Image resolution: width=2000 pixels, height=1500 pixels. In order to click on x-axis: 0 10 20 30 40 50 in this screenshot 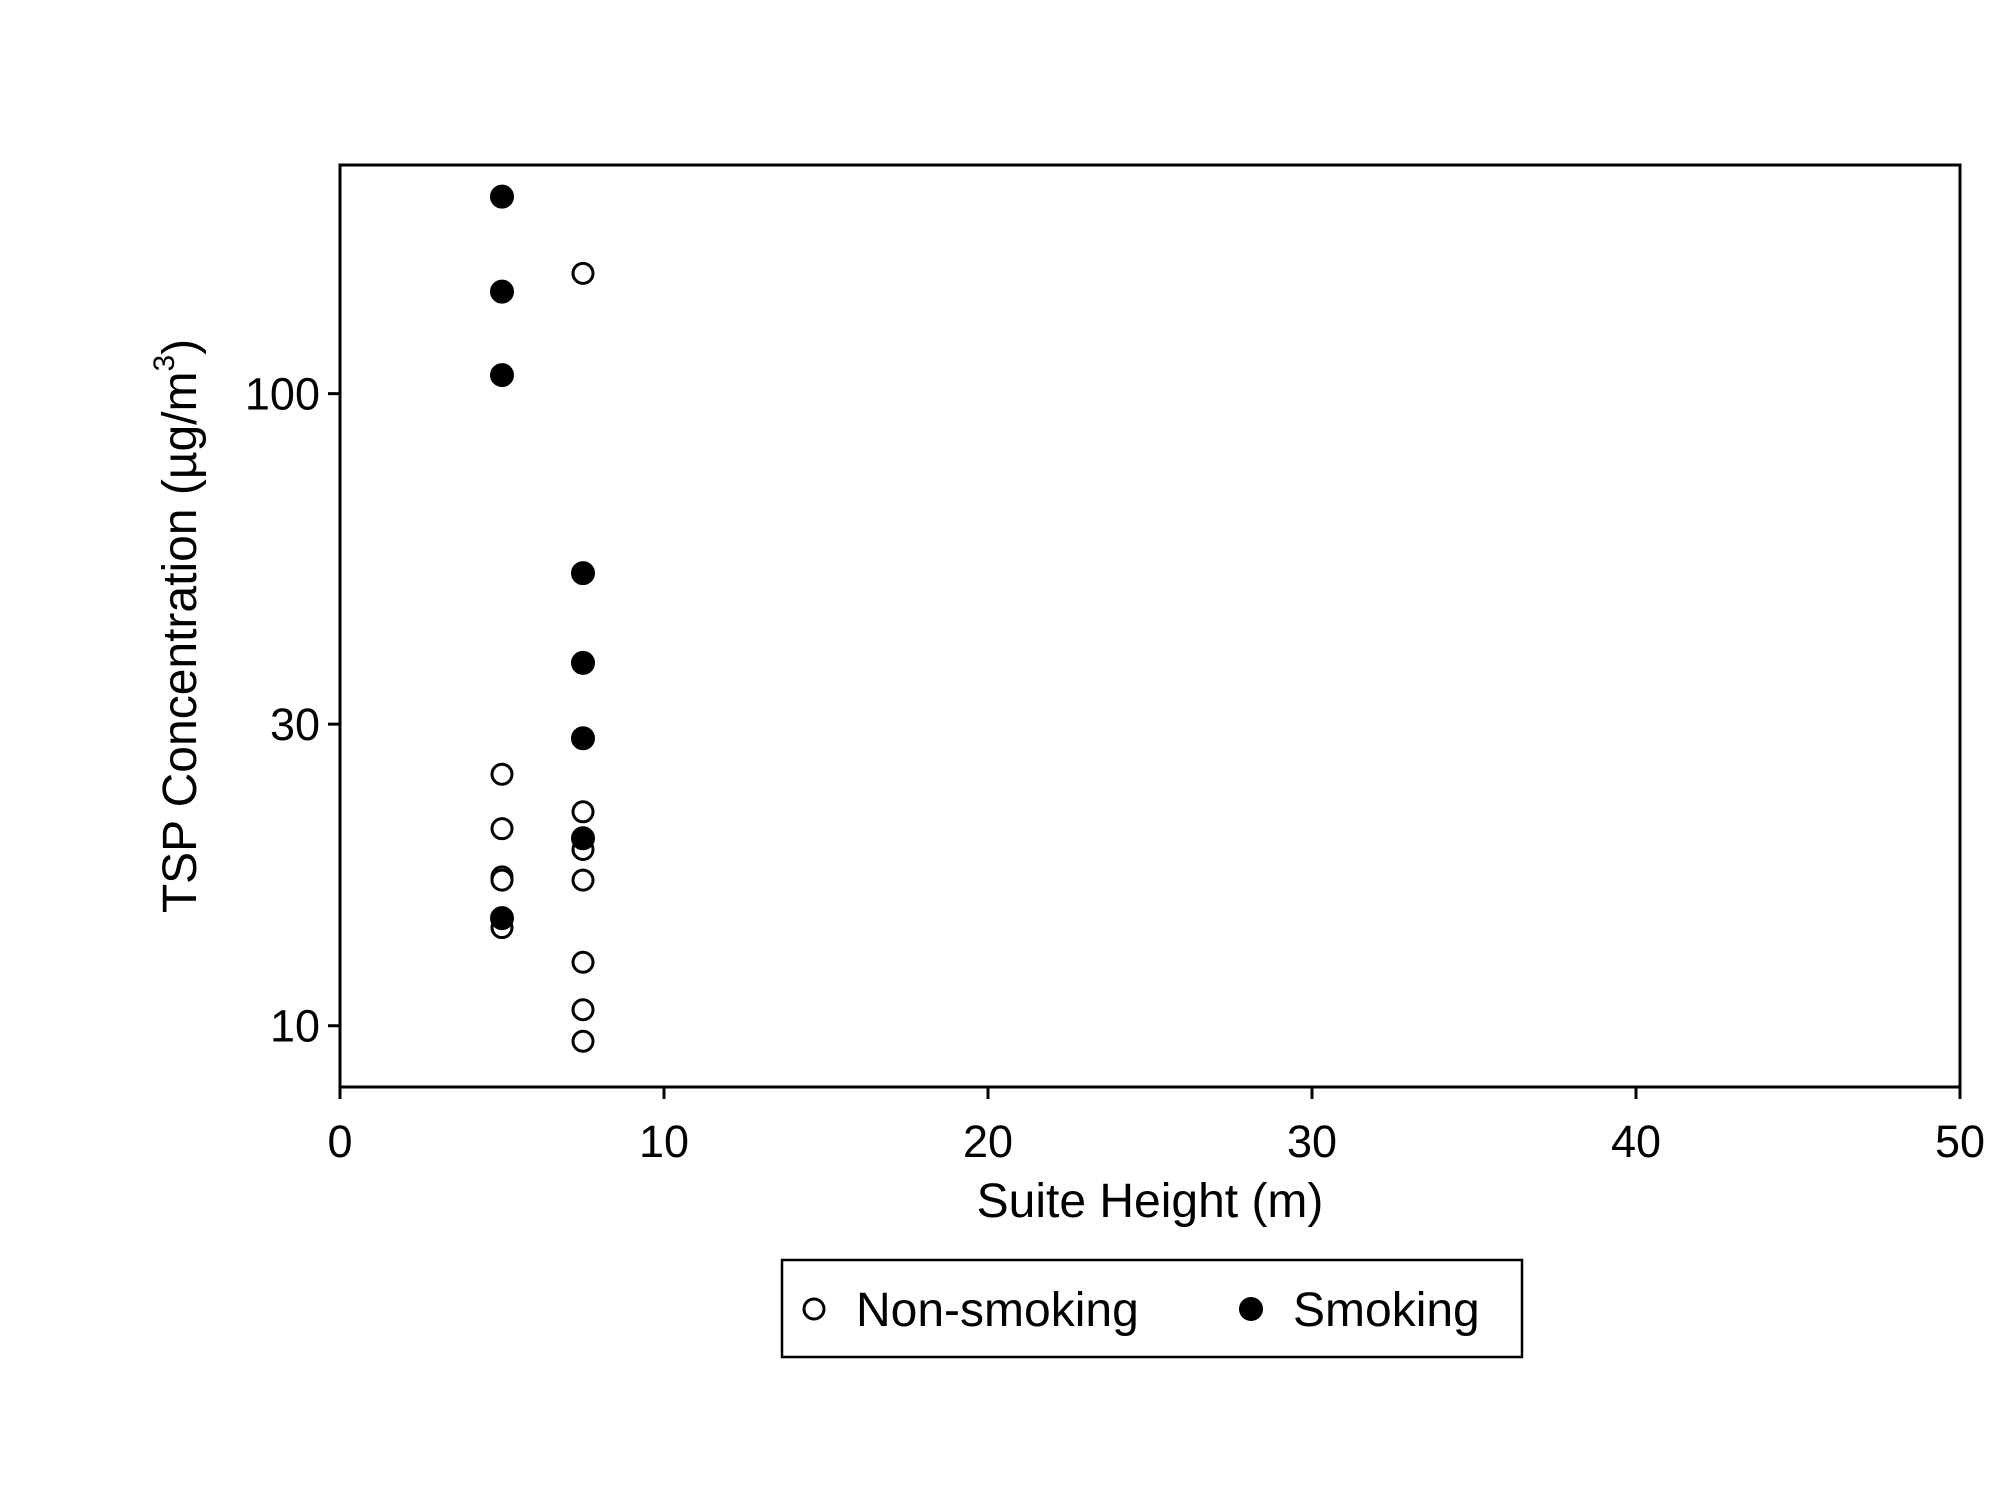, I will do `click(1156, 1127)`.